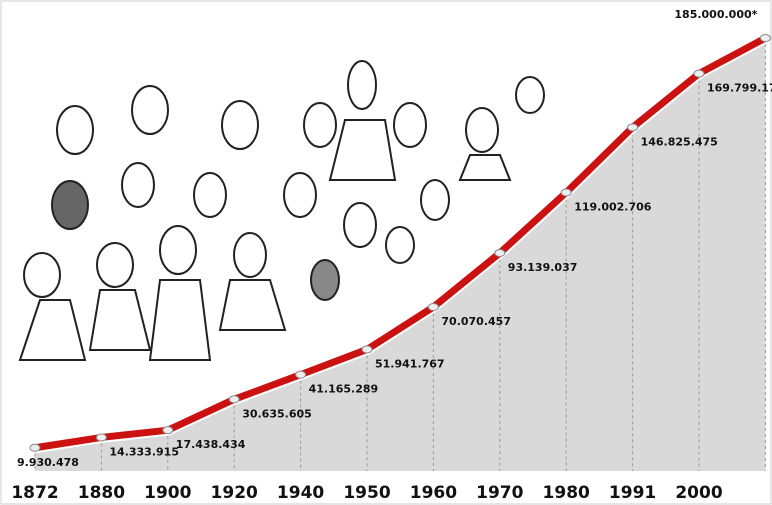 The width and height of the screenshot is (772, 505). I want to click on x-tick-label: 1880, so click(101, 493).